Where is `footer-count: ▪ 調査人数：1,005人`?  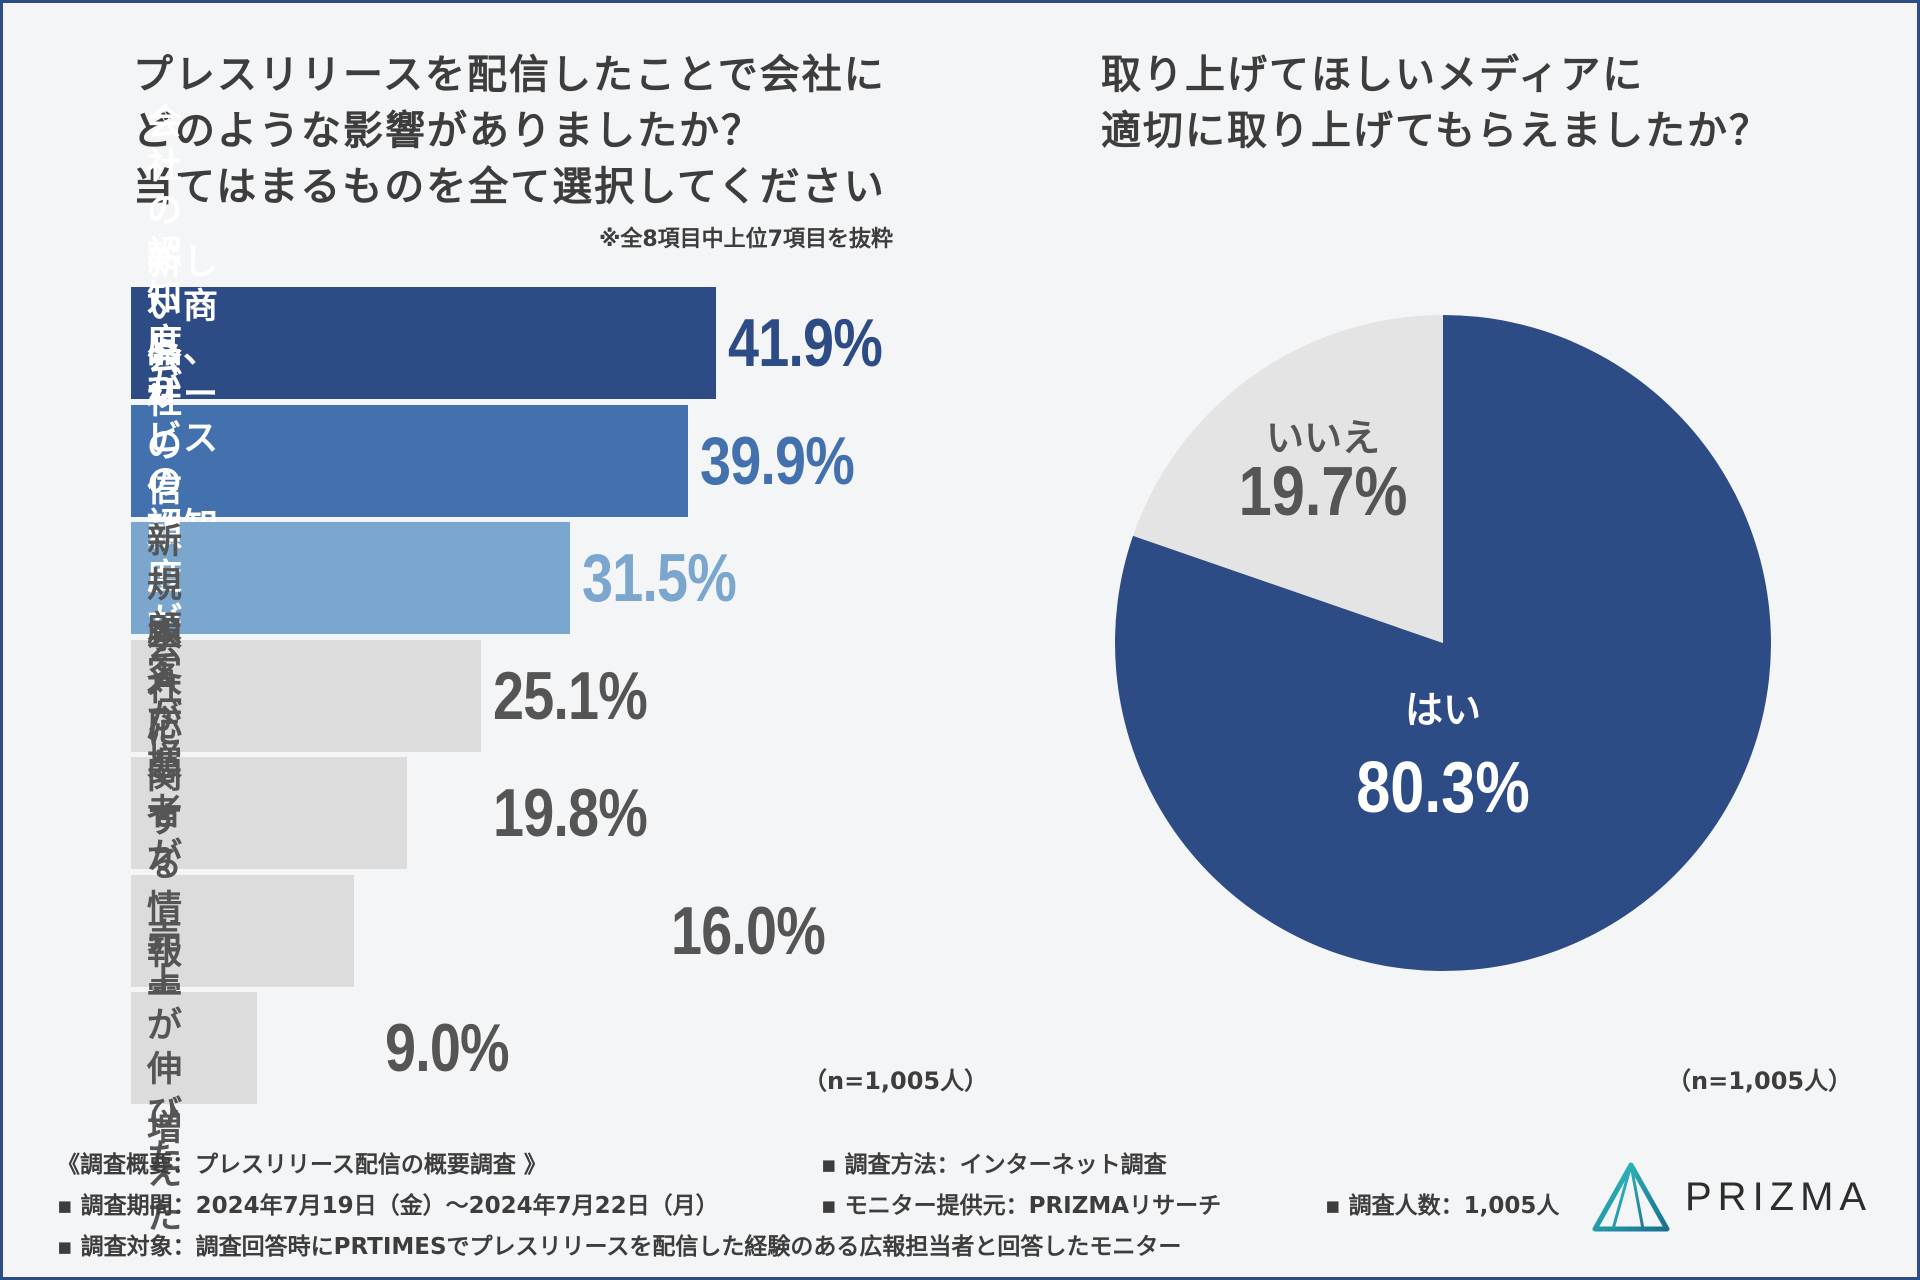 footer-count: ▪ 調査人数：1,005人 is located at coordinates (1442, 1206).